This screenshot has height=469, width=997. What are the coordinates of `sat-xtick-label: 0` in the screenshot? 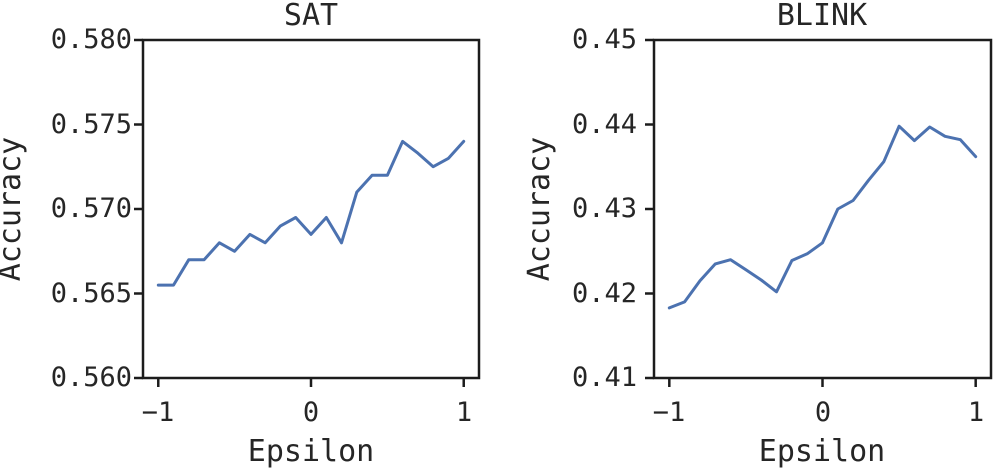 It's located at (311, 412).